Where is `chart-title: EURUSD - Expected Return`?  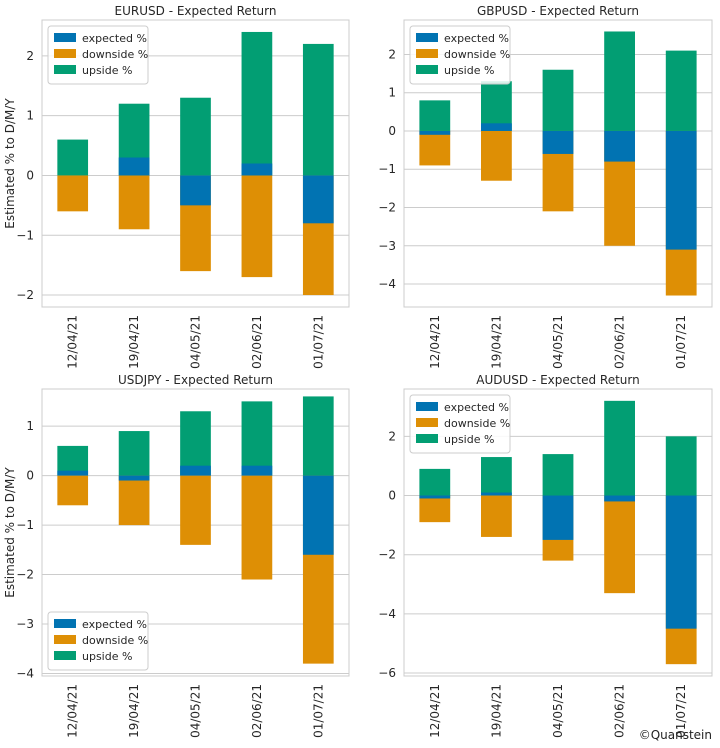
chart-title: EURUSD - Expected Return is located at coordinates (196, 11).